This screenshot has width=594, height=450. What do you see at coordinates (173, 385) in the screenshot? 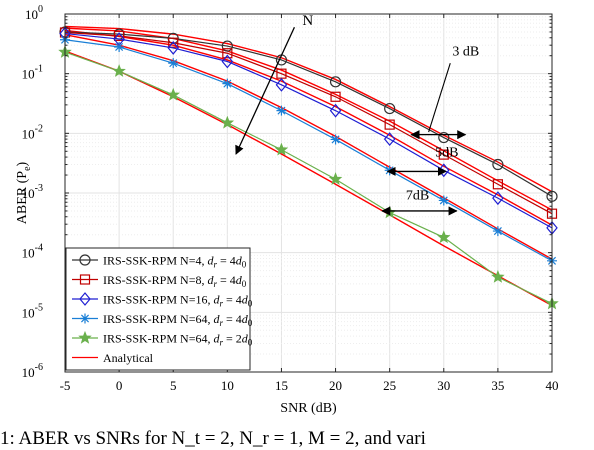
I see `x-tick-label: 5` at bounding box center [173, 385].